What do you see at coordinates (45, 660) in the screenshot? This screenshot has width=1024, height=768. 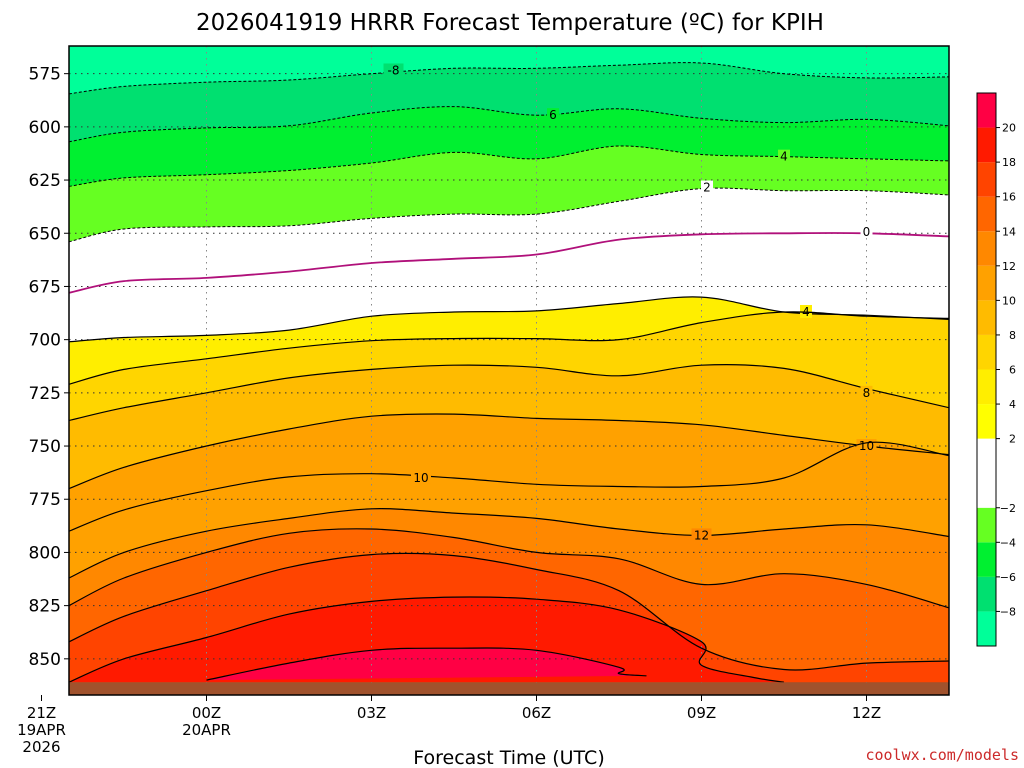 I see `y-tick-label: 850` at bounding box center [45, 660].